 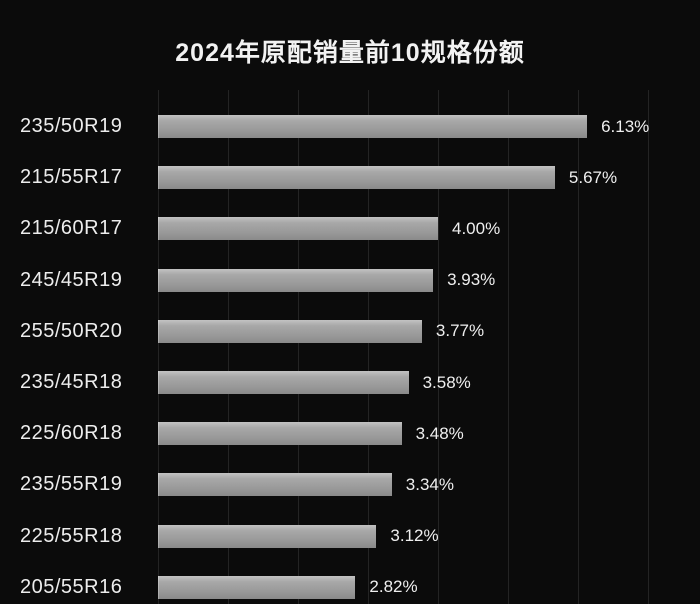 What do you see at coordinates (476, 228) in the screenshot?
I see `value-label: 4.00%` at bounding box center [476, 228].